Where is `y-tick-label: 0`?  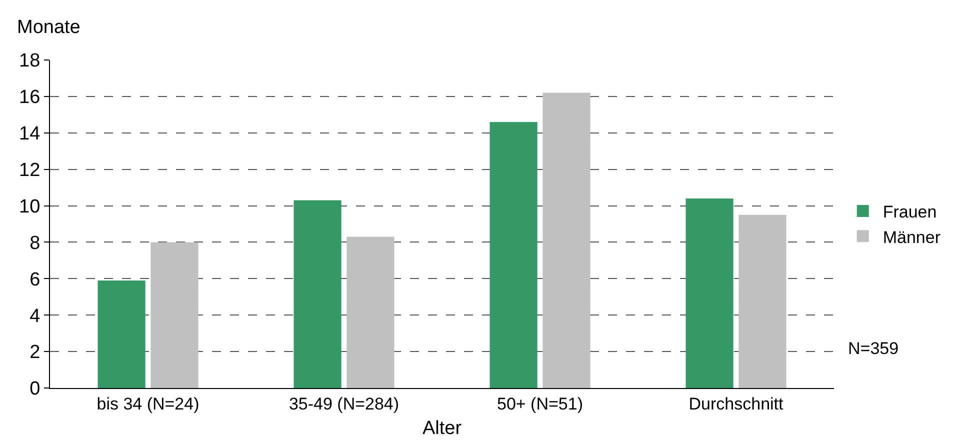 y-tick-label: 0 is located at coordinates (35, 389).